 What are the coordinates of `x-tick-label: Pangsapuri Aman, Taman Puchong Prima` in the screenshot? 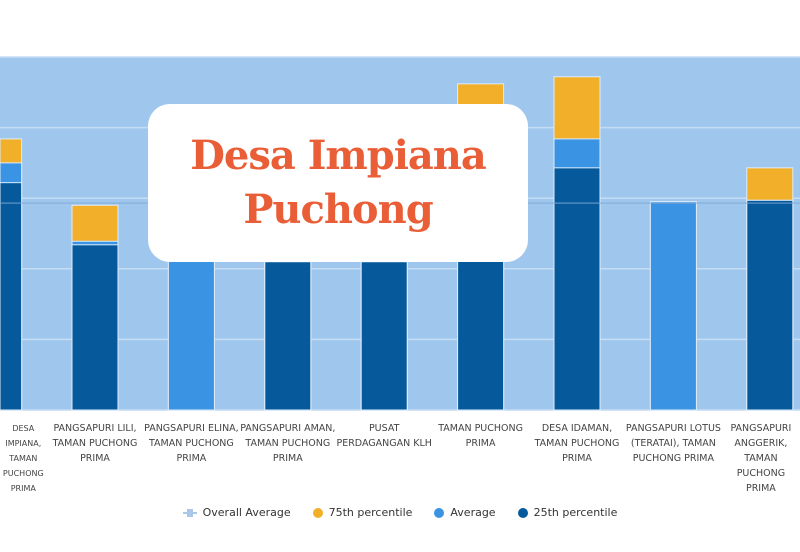 It's located at (288, 443).